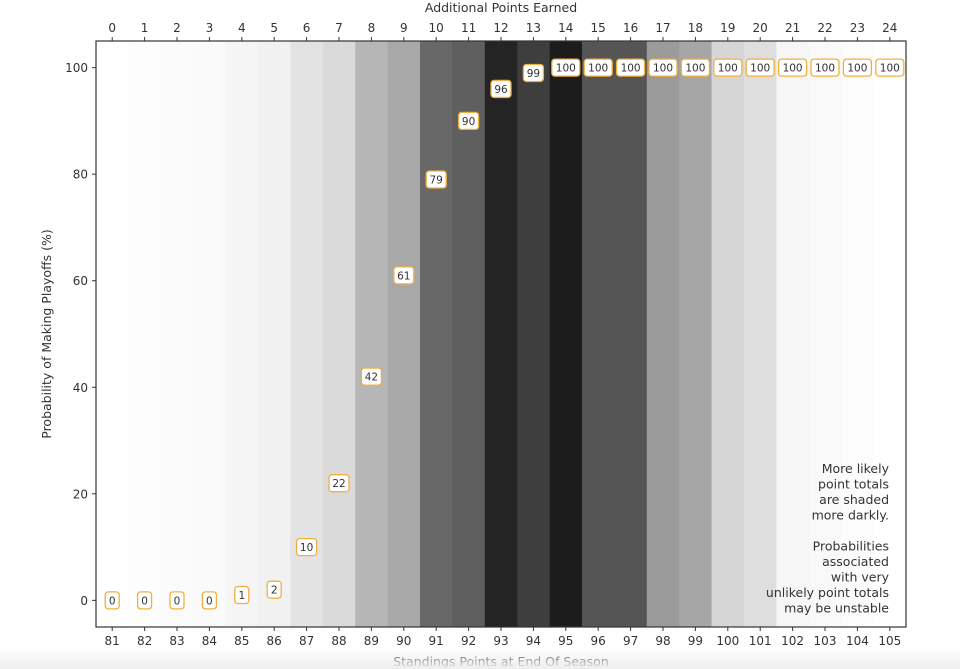 The width and height of the screenshot is (960, 669). What do you see at coordinates (76, 68) in the screenshot?
I see `y-tick-label: 100` at bounding box center [76, 68].